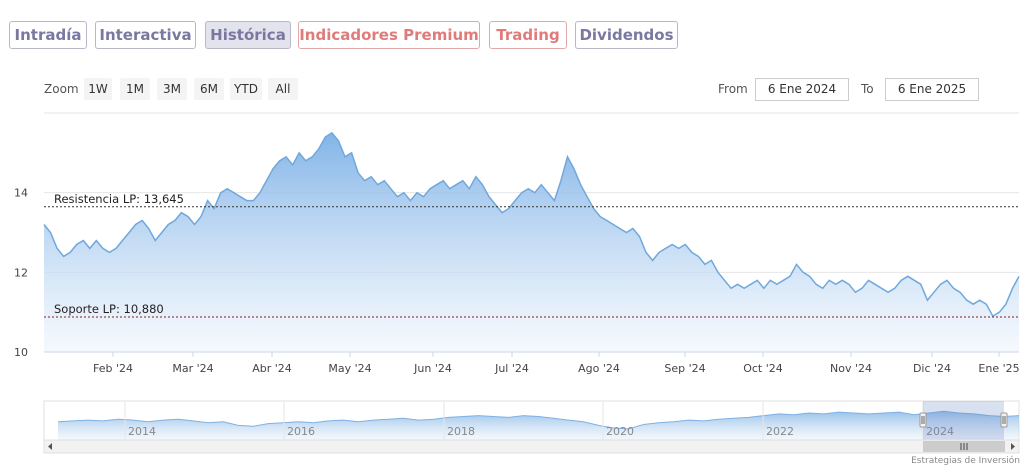  What do you see at coordinates (50, 446) in the screenshot?
I see `scroll-left-icon` at bounding box center [50, 446].